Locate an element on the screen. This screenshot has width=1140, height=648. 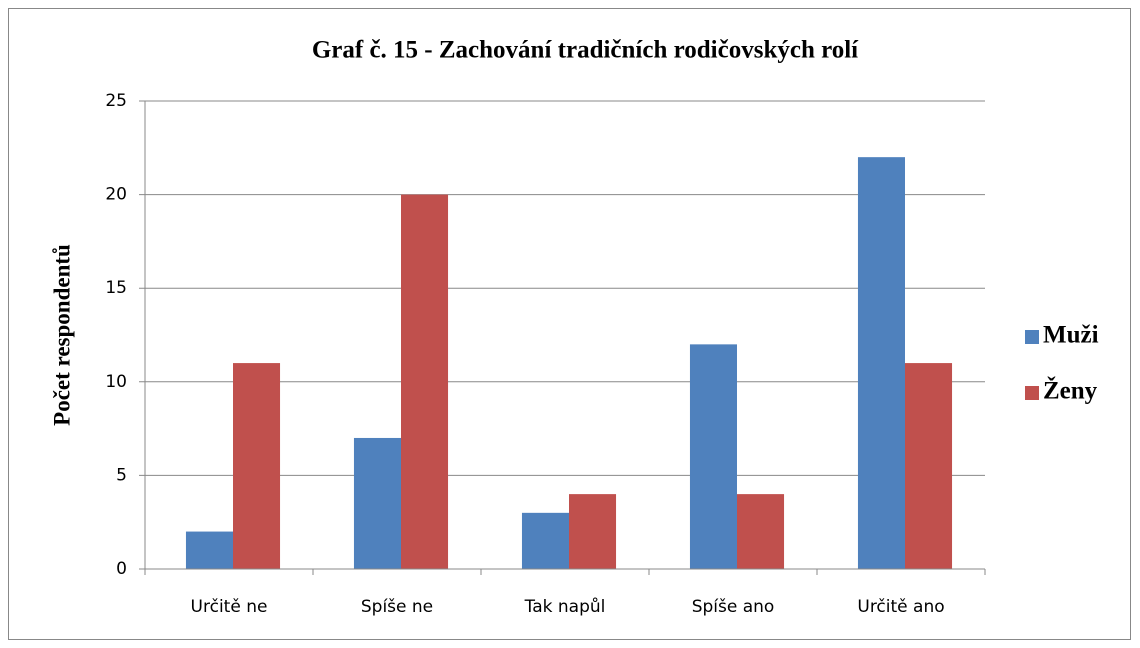
x-tick-label: Spíše ano is located at coordinates (733, 607).